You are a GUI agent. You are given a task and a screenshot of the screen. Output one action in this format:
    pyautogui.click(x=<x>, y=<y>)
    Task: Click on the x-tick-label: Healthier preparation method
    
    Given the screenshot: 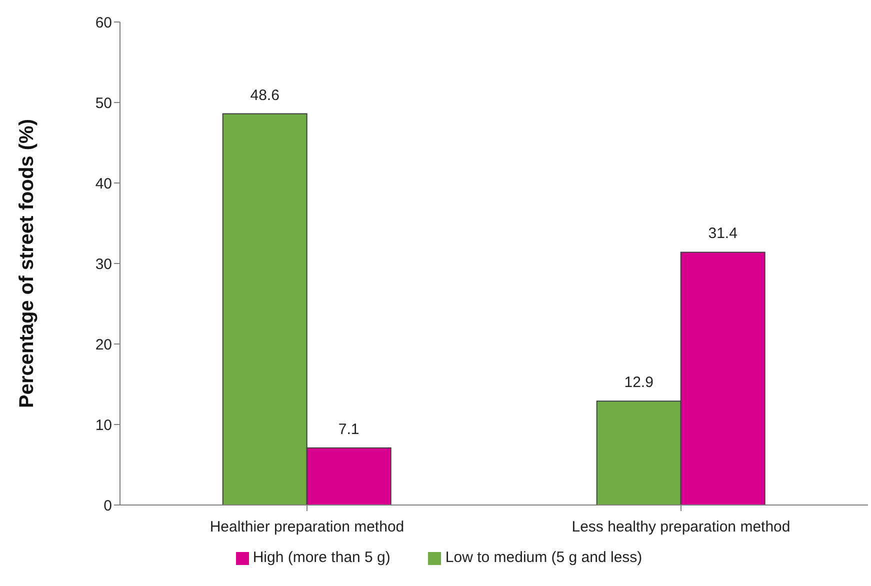 What is the action you would take?
    pyautogui.click(x=307, y=527)
    